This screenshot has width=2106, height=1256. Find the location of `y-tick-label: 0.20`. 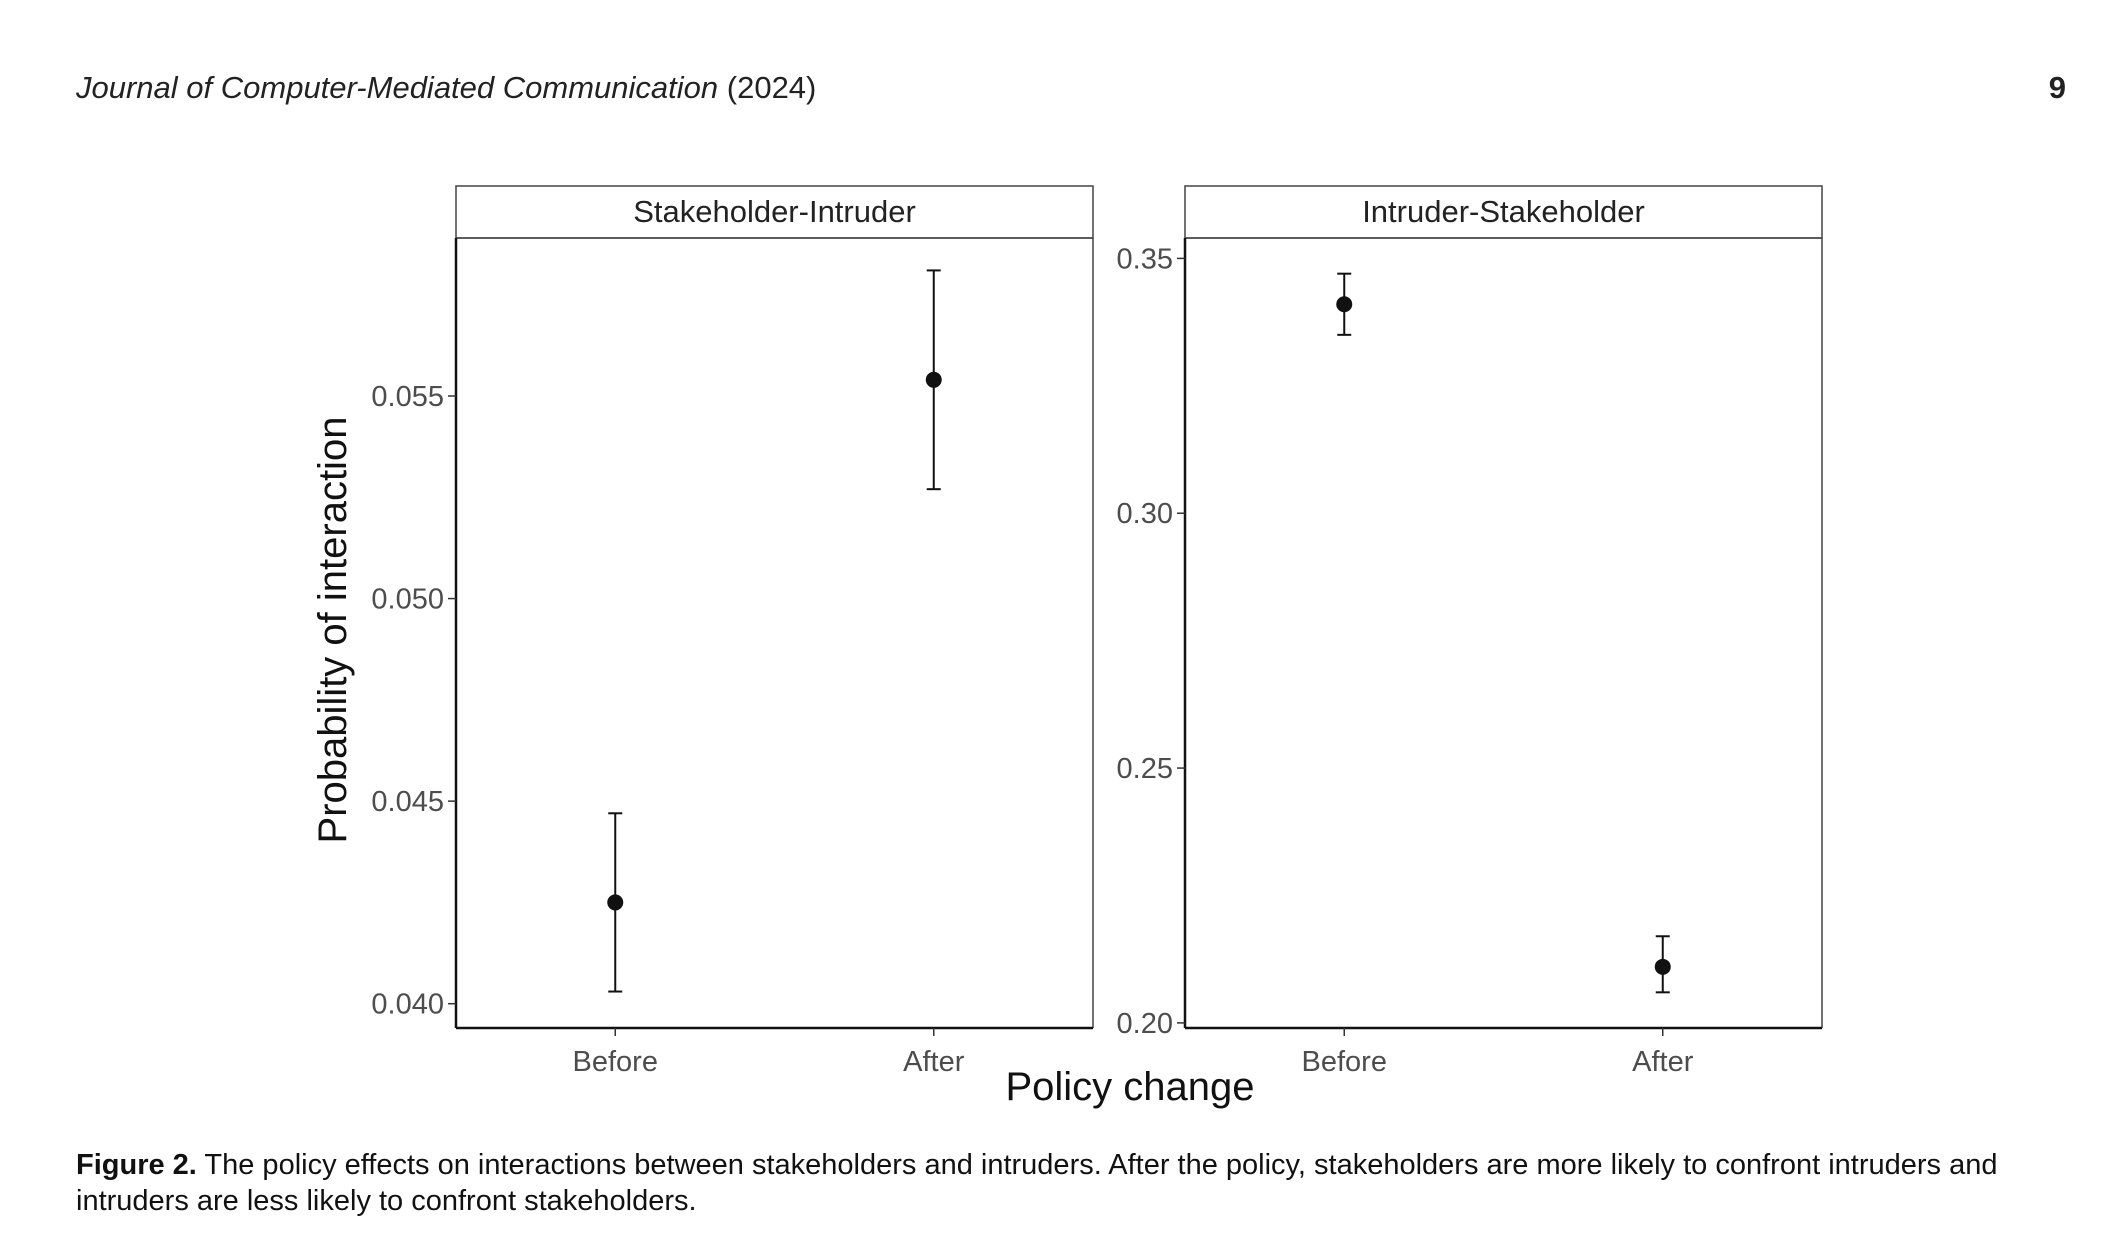

y-tick-label: 0.20 is located at coordinates (1145, 1024).